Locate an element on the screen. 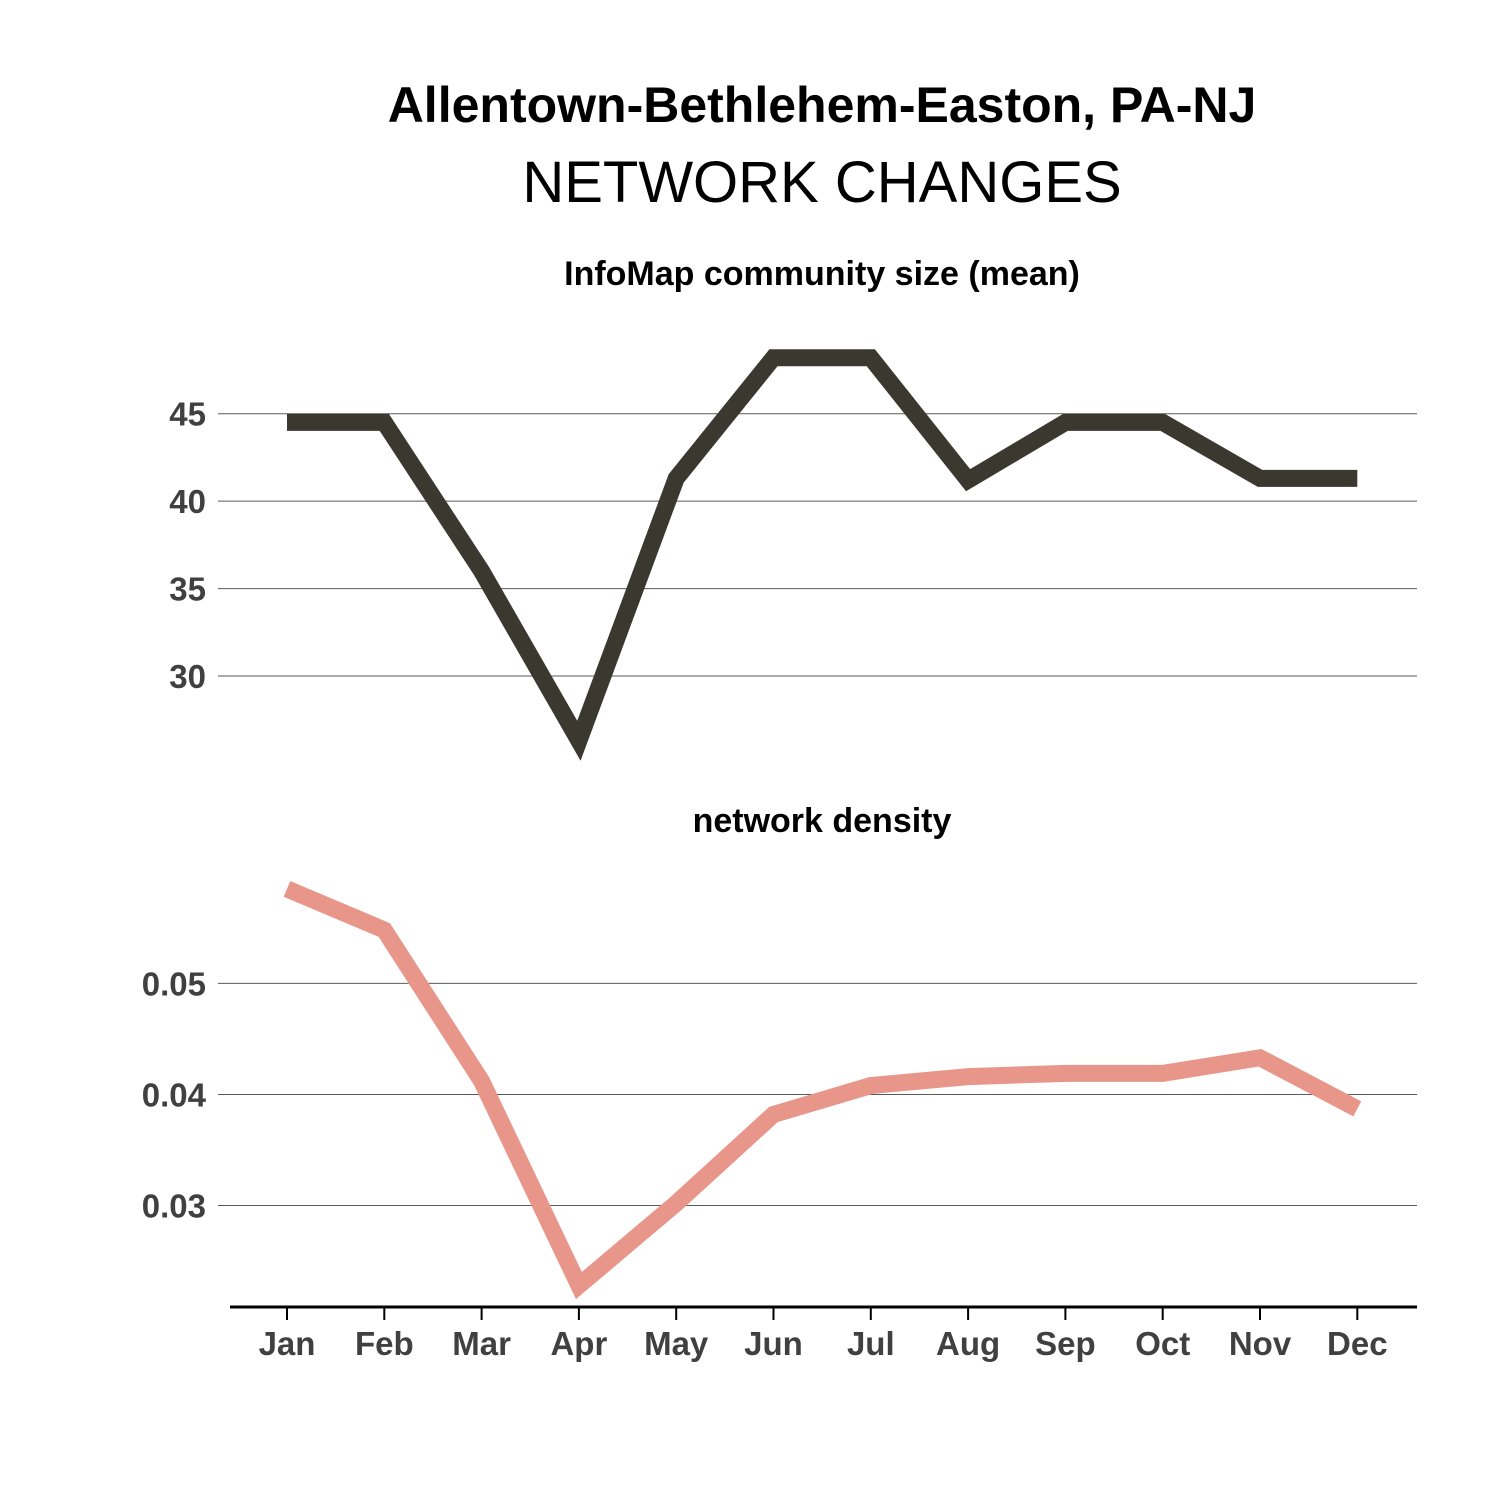 This screenshot has width=1500, height=1500. top-y-tick-label: 45 is located at coordinates (187, 414).